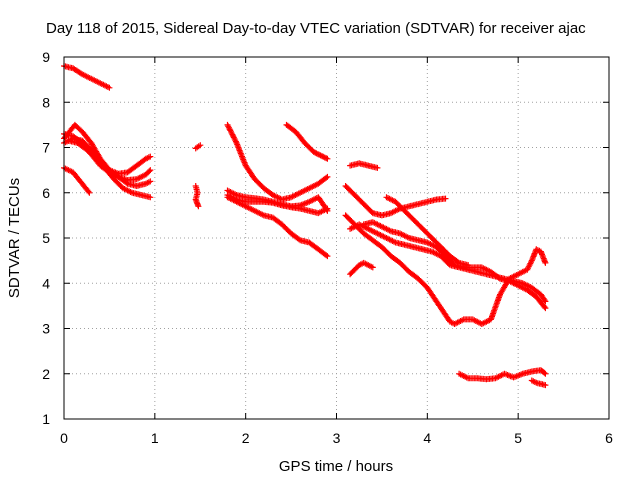 This screenshot has height=480, width=640. I want to click on series-s7, so click(198, 147).